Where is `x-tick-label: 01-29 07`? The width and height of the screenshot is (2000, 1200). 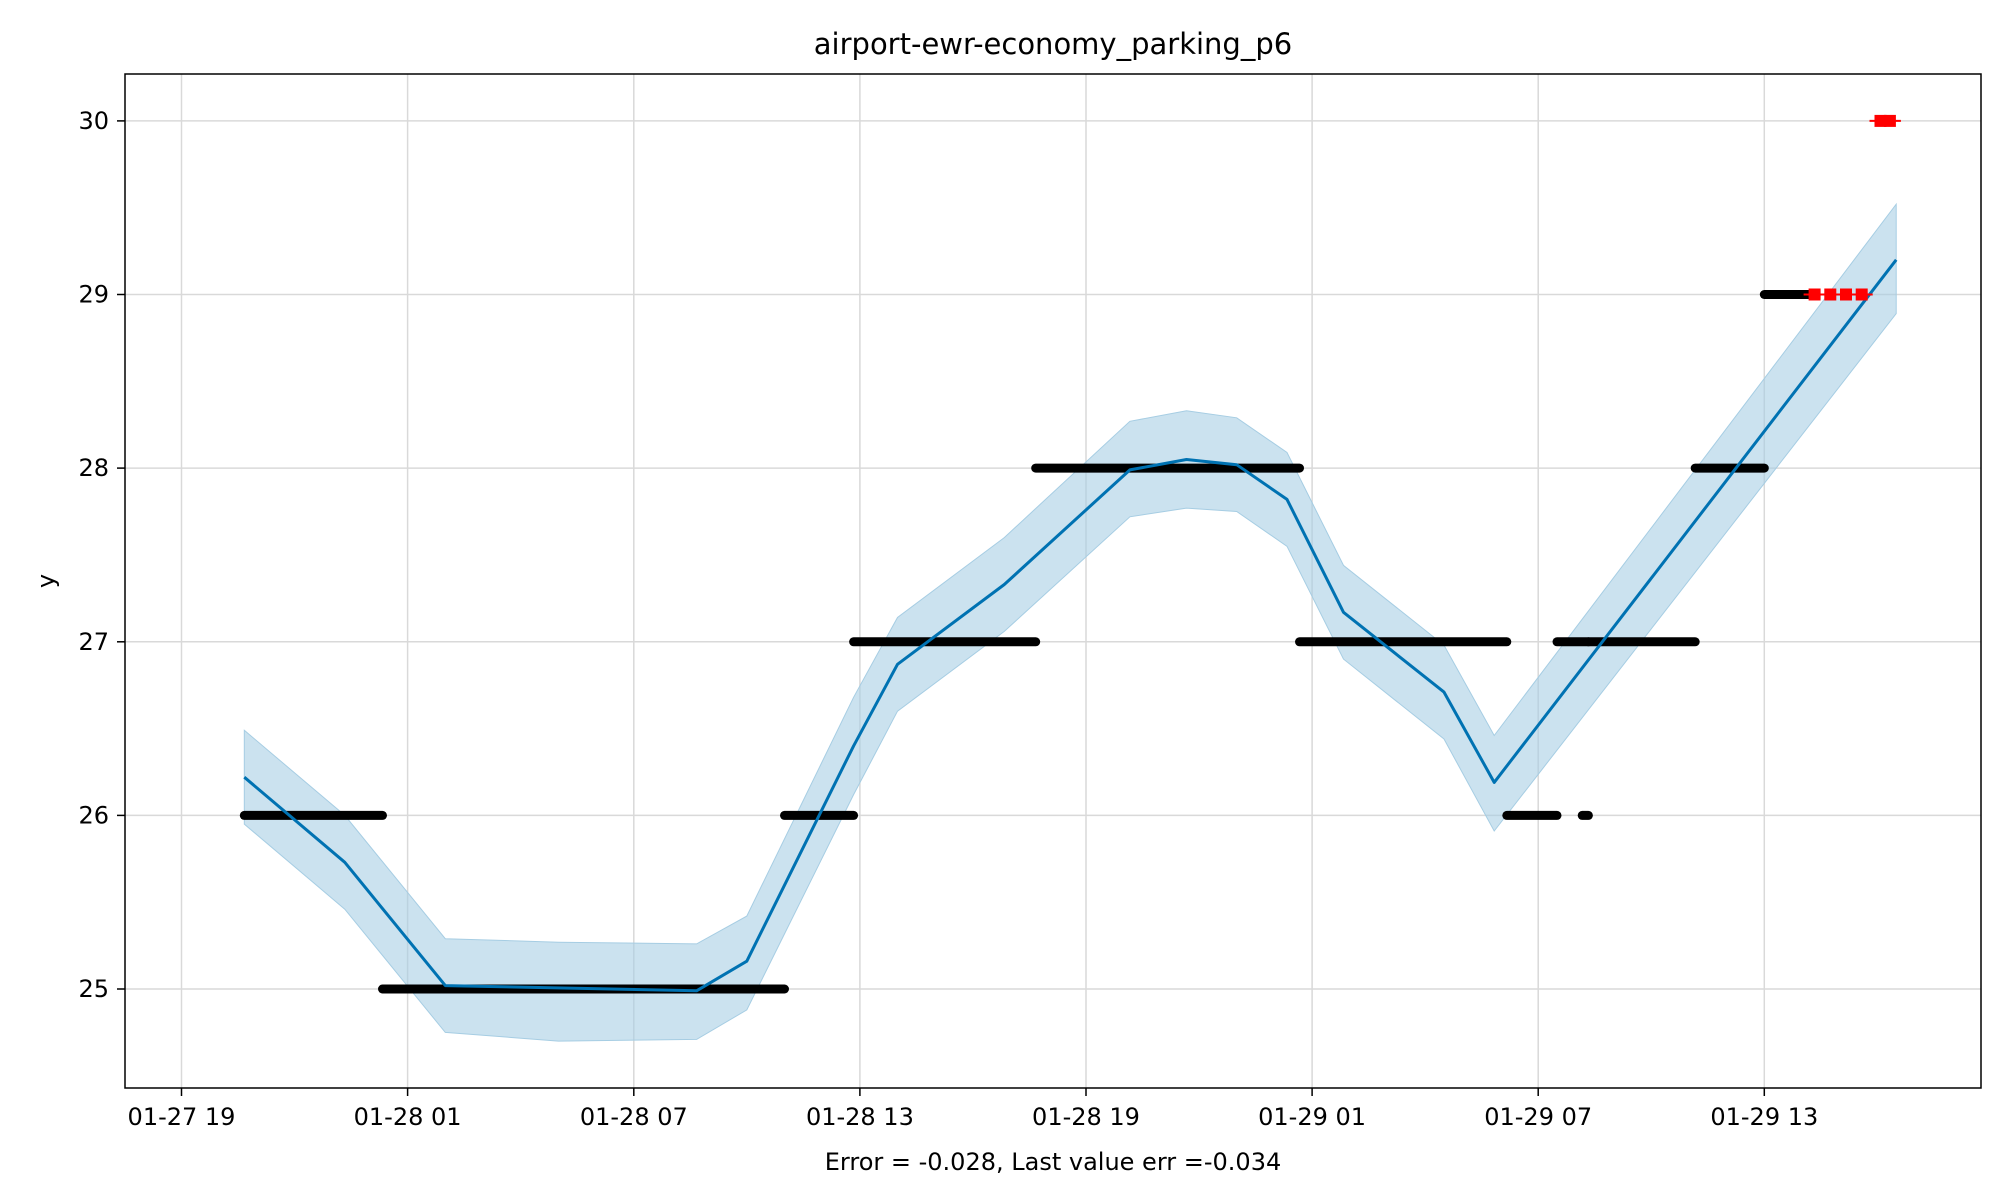
x-tick-label: 01-29 07 is located at coordinates (1538, 1117).